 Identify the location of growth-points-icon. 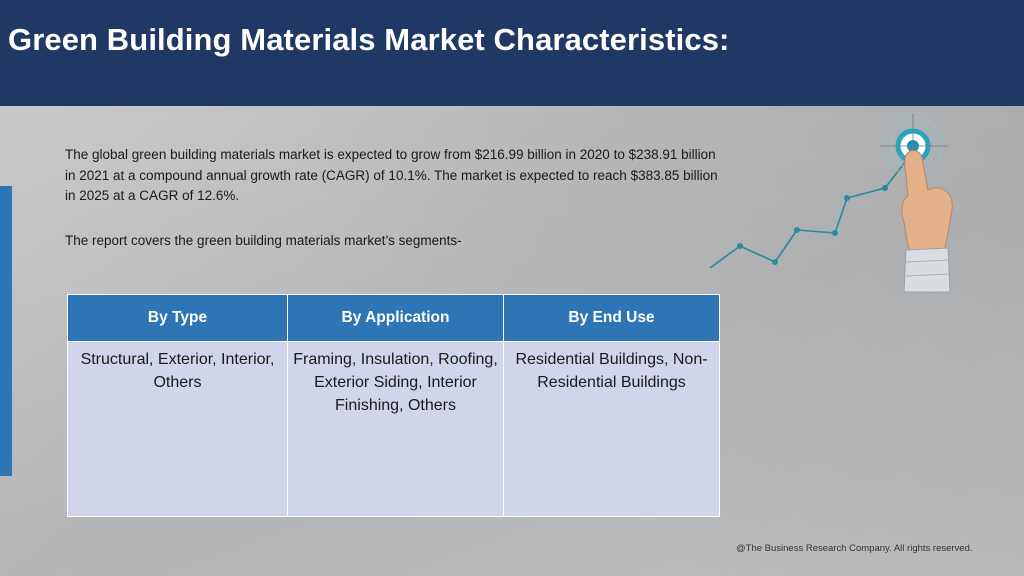
(812, 225).